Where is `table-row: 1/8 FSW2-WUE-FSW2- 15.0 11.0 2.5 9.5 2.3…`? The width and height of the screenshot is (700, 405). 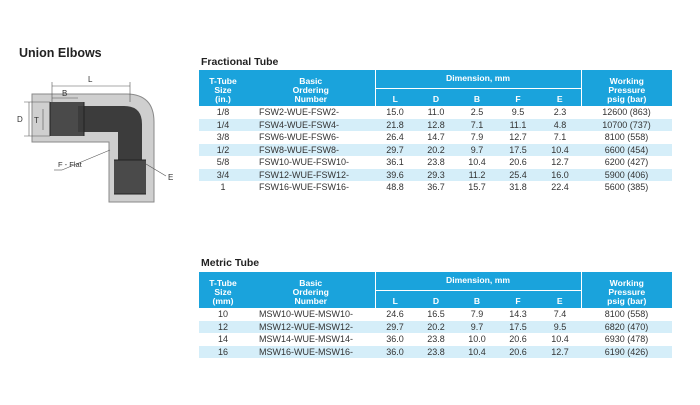
table-row: 1/8 FSW2-WUE-FSW2- 15.0 11.0 2.5 9.5 2.3… is located at coordinates (435, 112).